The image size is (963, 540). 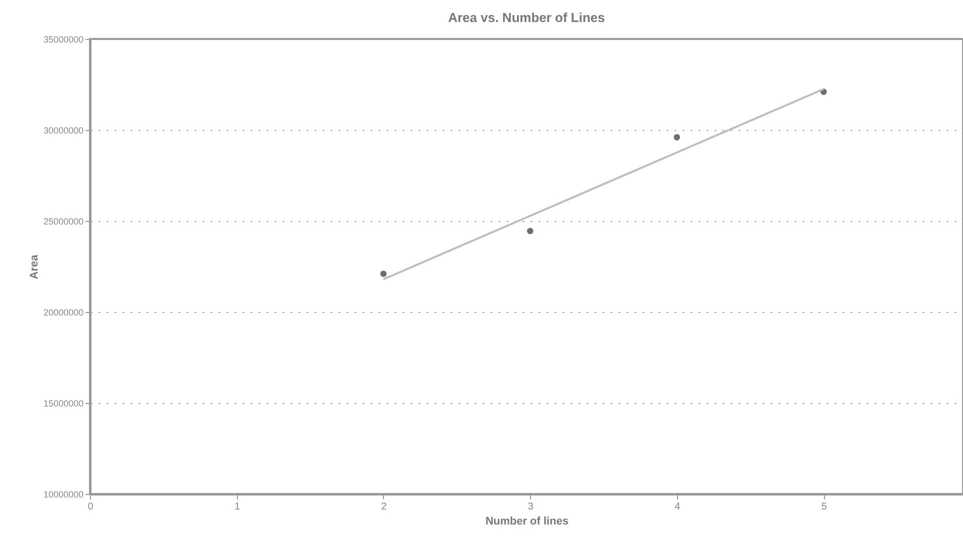 I want to click on y-axis-title: Area, so click(x=34, y=267).